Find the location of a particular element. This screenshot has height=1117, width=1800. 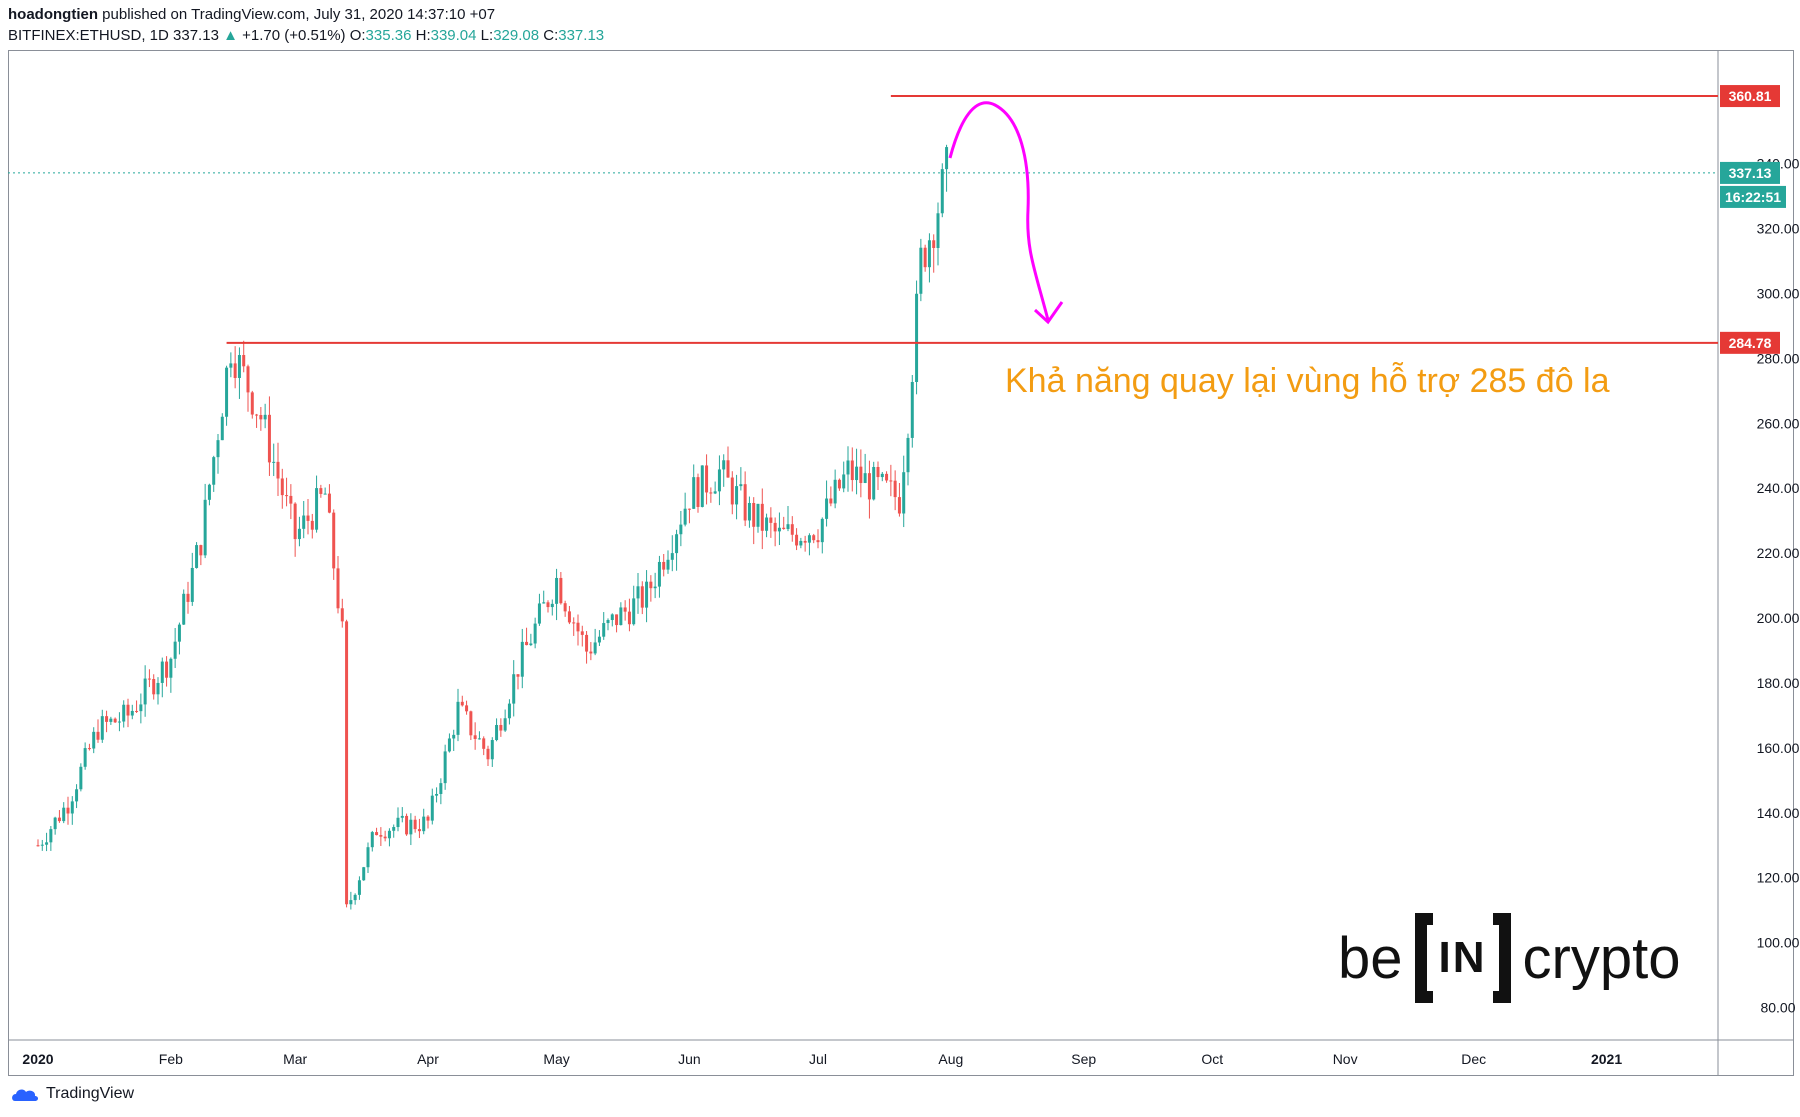

x-tick-label: 2020 is located at coordinates (37, 1059).